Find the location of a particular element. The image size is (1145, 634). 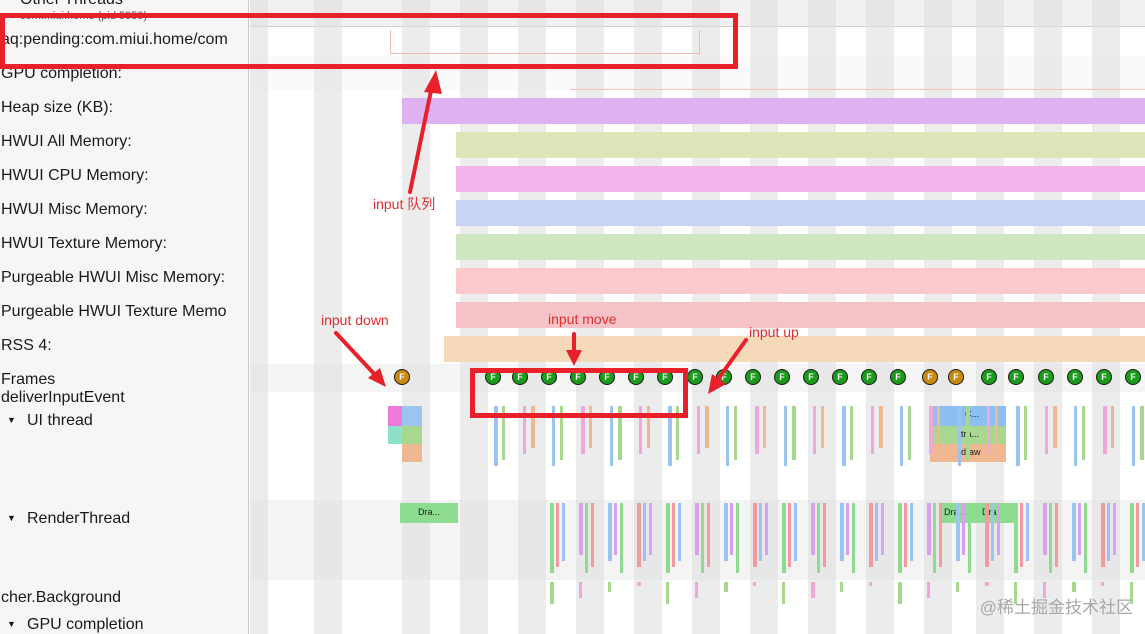

track-label-hwui-texture-memory: HWUI Texture Memory: is located at coordinates (84, 243).